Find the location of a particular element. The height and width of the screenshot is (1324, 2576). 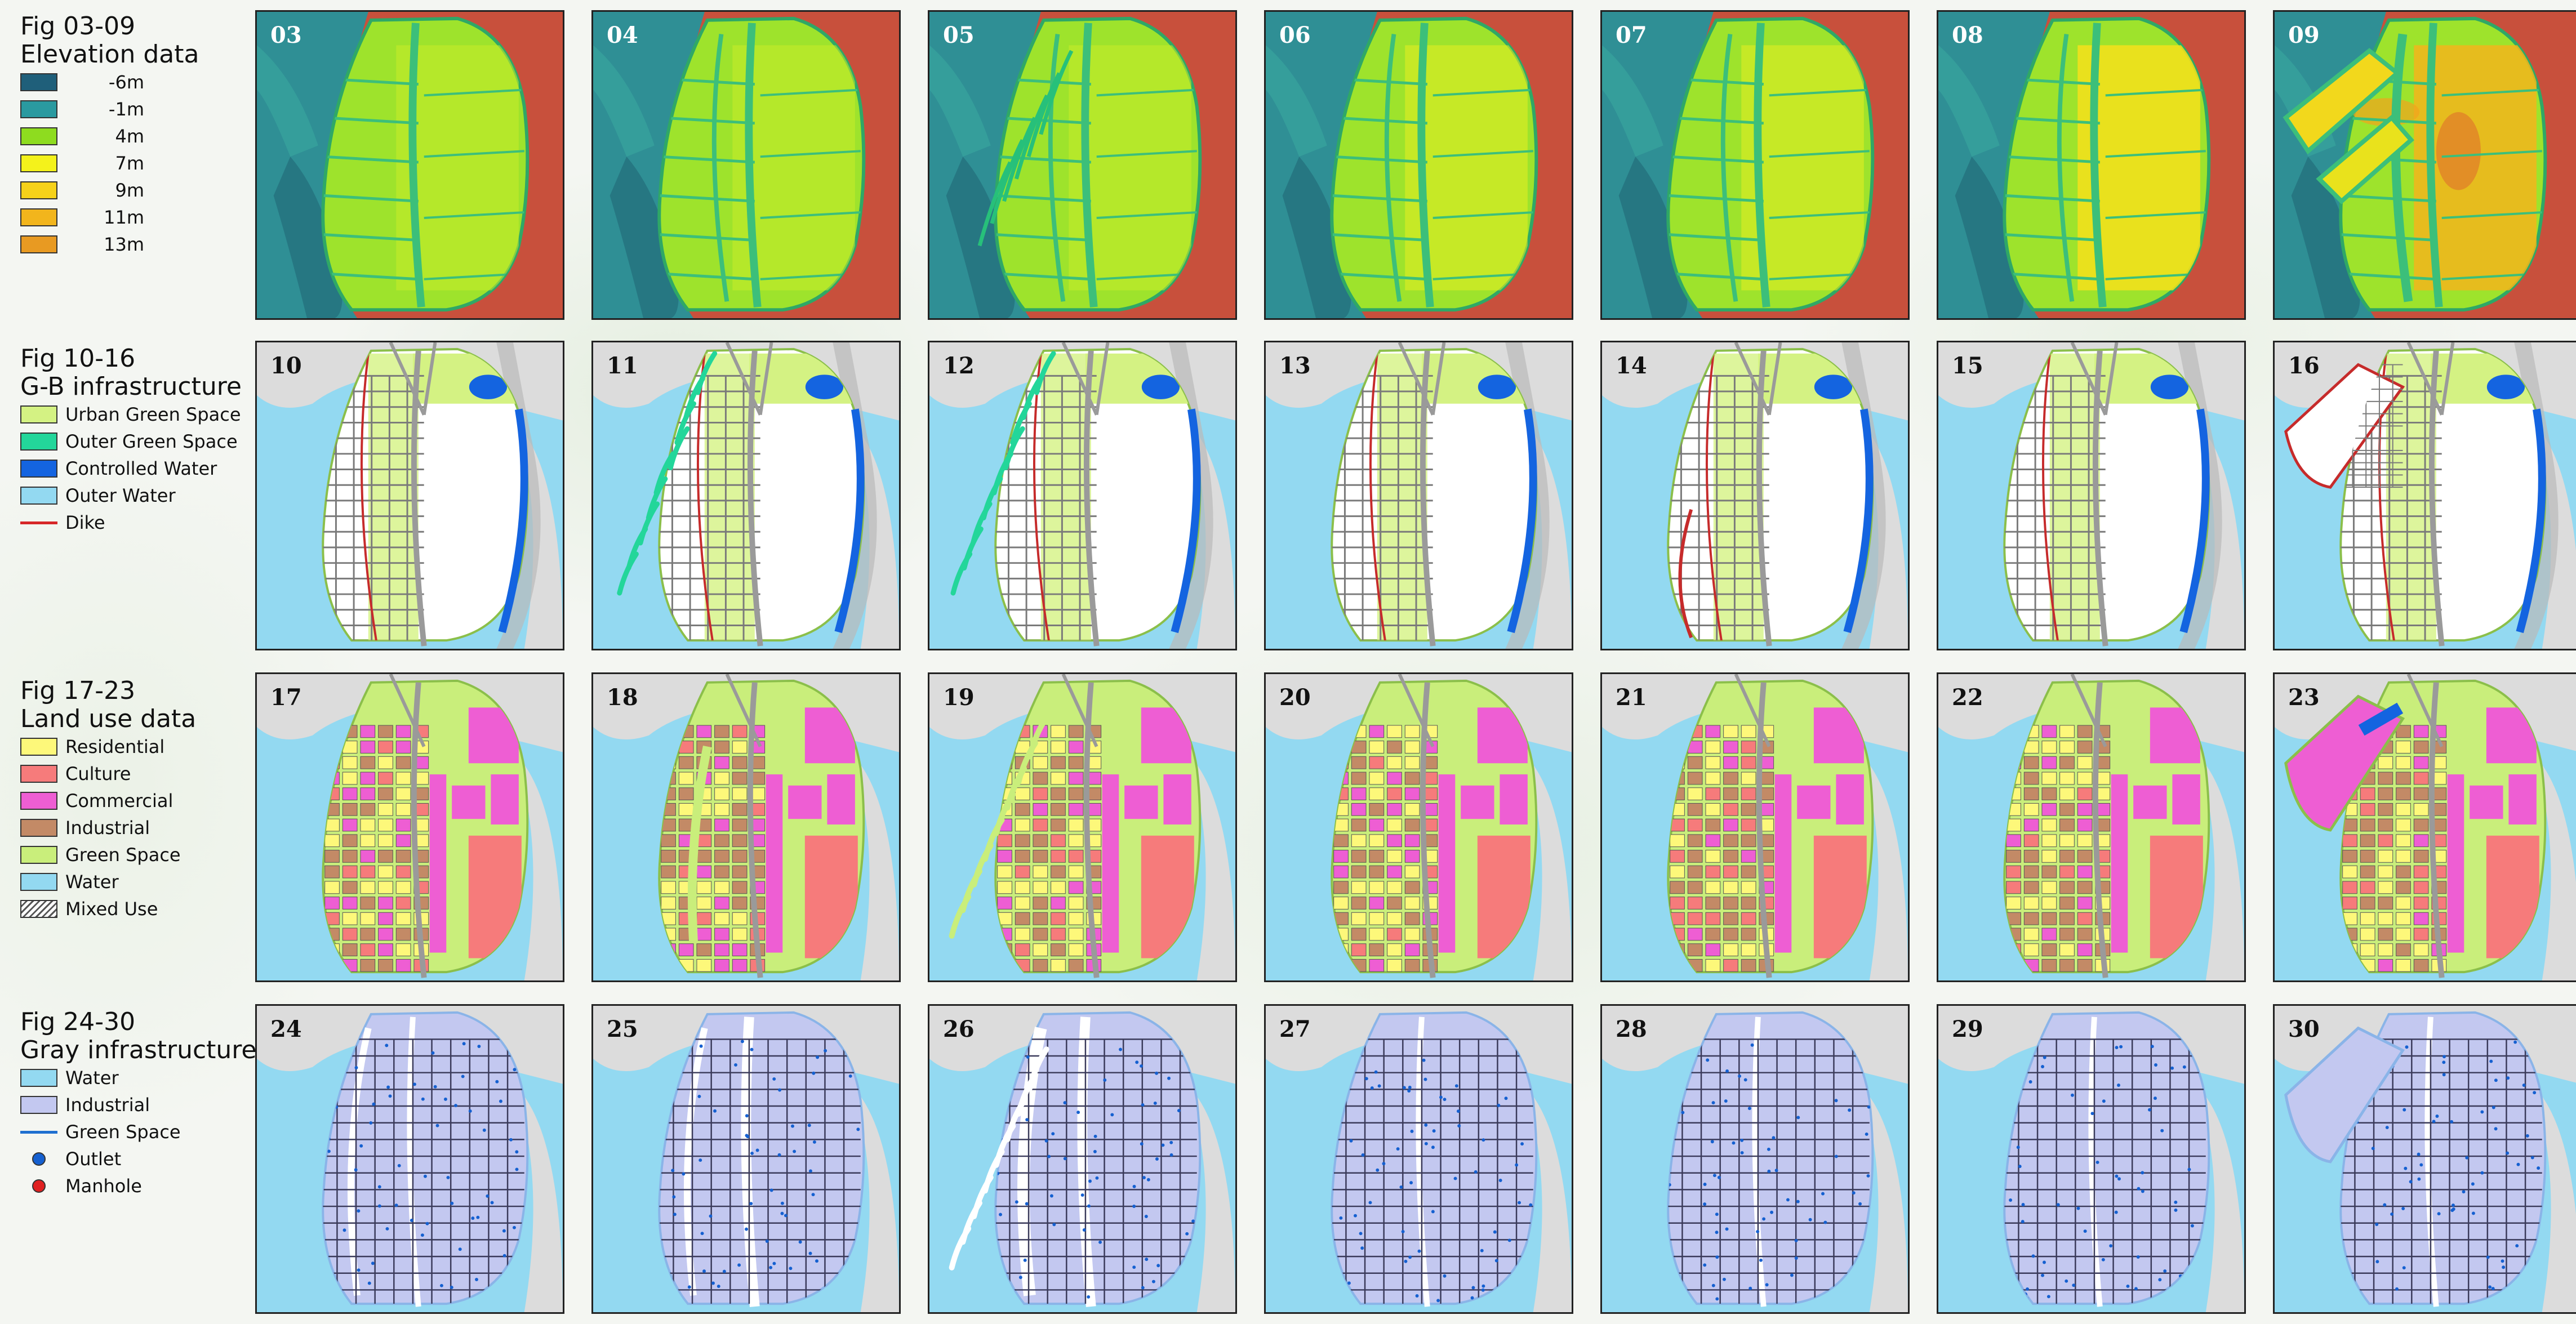

legend-label: Mixed Use is located at coordinates (111, 909).